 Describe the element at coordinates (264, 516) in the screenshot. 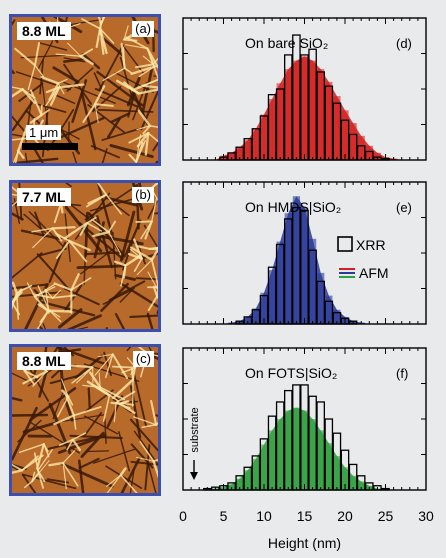

I see `x-tick-label: 10` at that location.